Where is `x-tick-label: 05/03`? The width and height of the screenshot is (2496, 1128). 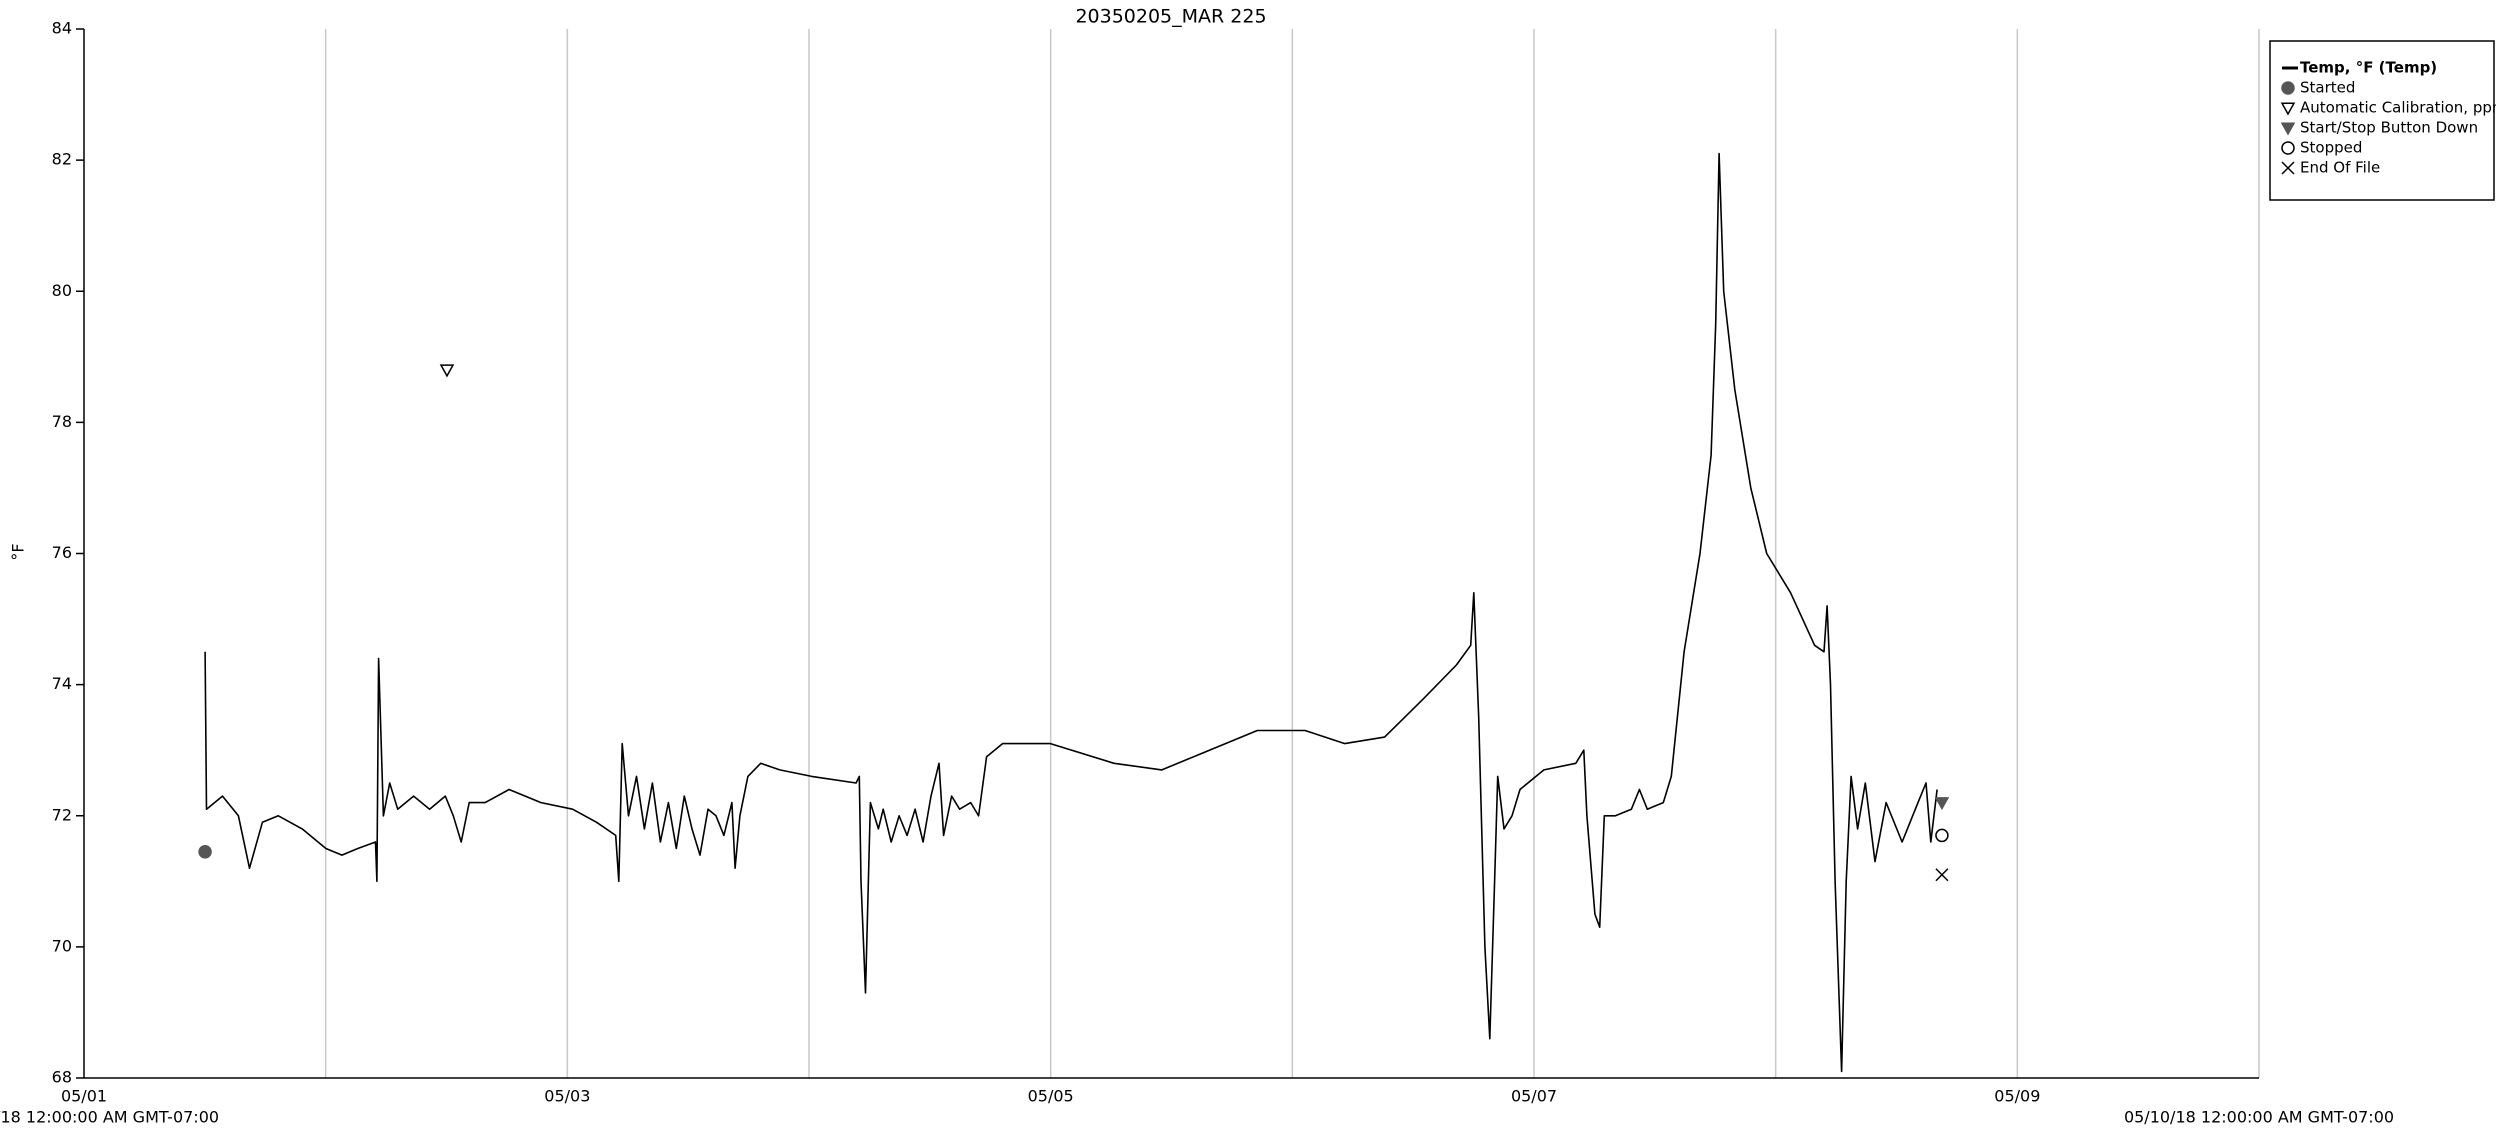
x-tick-label: 05/03 is located at coordinates (567, 1096).